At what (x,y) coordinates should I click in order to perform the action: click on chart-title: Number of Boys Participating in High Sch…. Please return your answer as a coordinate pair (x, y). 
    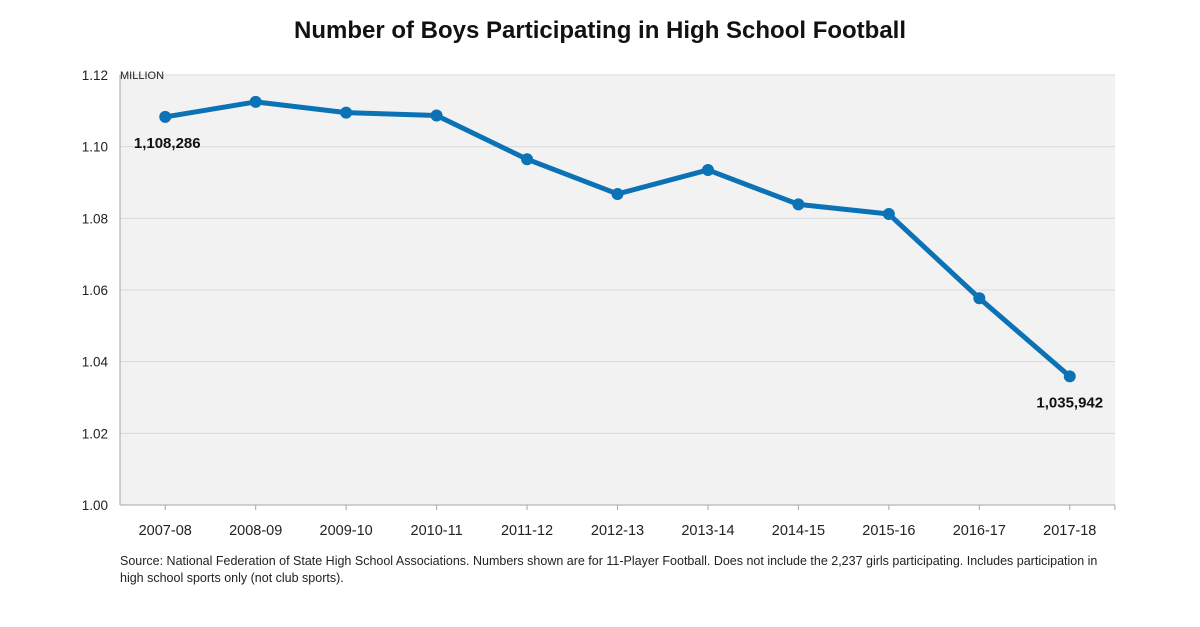
    Looking at the image, I should click on (600, 30).